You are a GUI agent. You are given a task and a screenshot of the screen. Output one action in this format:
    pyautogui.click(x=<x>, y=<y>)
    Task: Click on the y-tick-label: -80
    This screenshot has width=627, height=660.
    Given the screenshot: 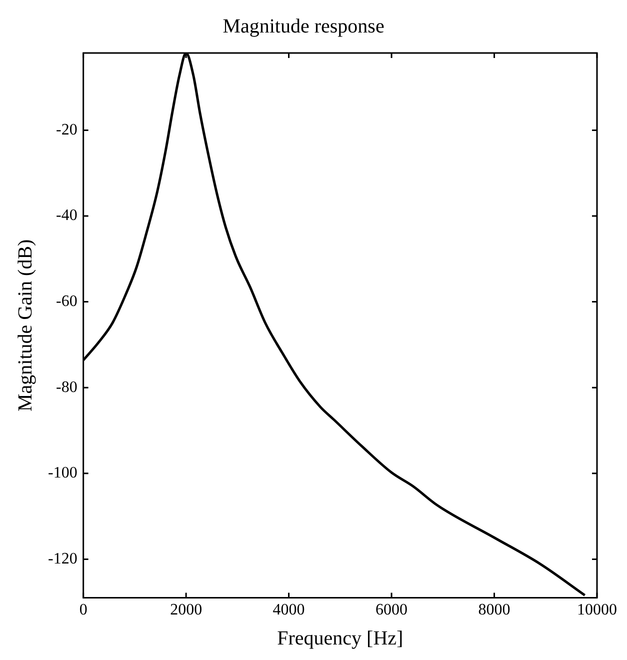 What is the action you would take?
    pyautogui.click(x=67, y=387)
    